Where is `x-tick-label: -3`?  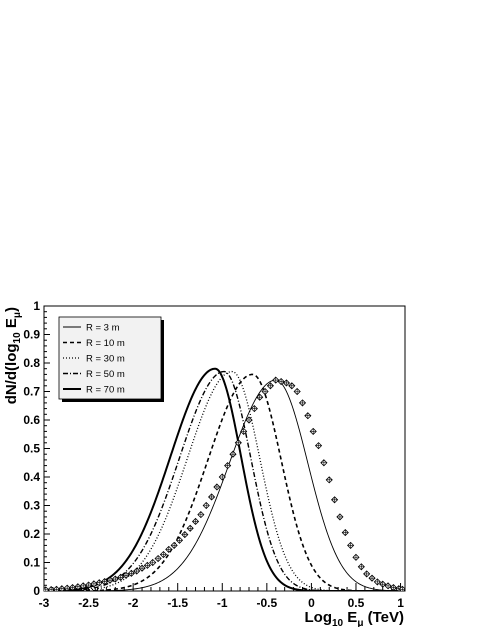 x-tick-label: -3 is located at coordinates (44, 603).